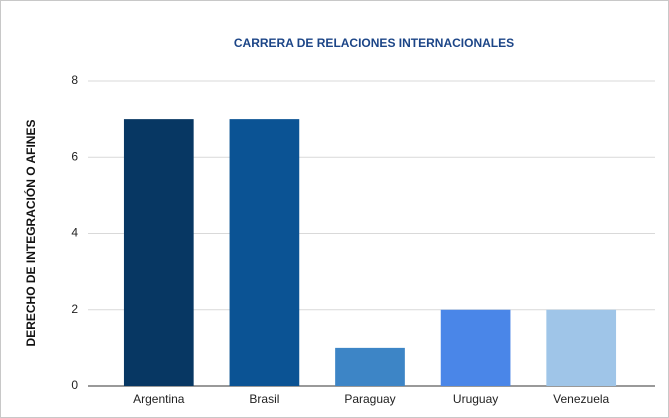 This screenshot has width=669, height=418. What do you see at coordinates (369, 399) in the screenshot?
I see `x-tick-label: Paraguay` at bounding box center [369, 399].